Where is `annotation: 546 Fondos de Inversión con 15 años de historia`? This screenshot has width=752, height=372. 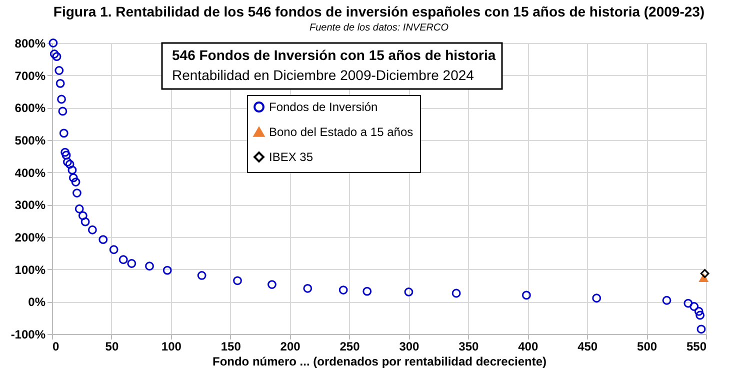
annotation: 546 Fondos de Inversión con 15 años de historia is located at coordinates (334, 55).